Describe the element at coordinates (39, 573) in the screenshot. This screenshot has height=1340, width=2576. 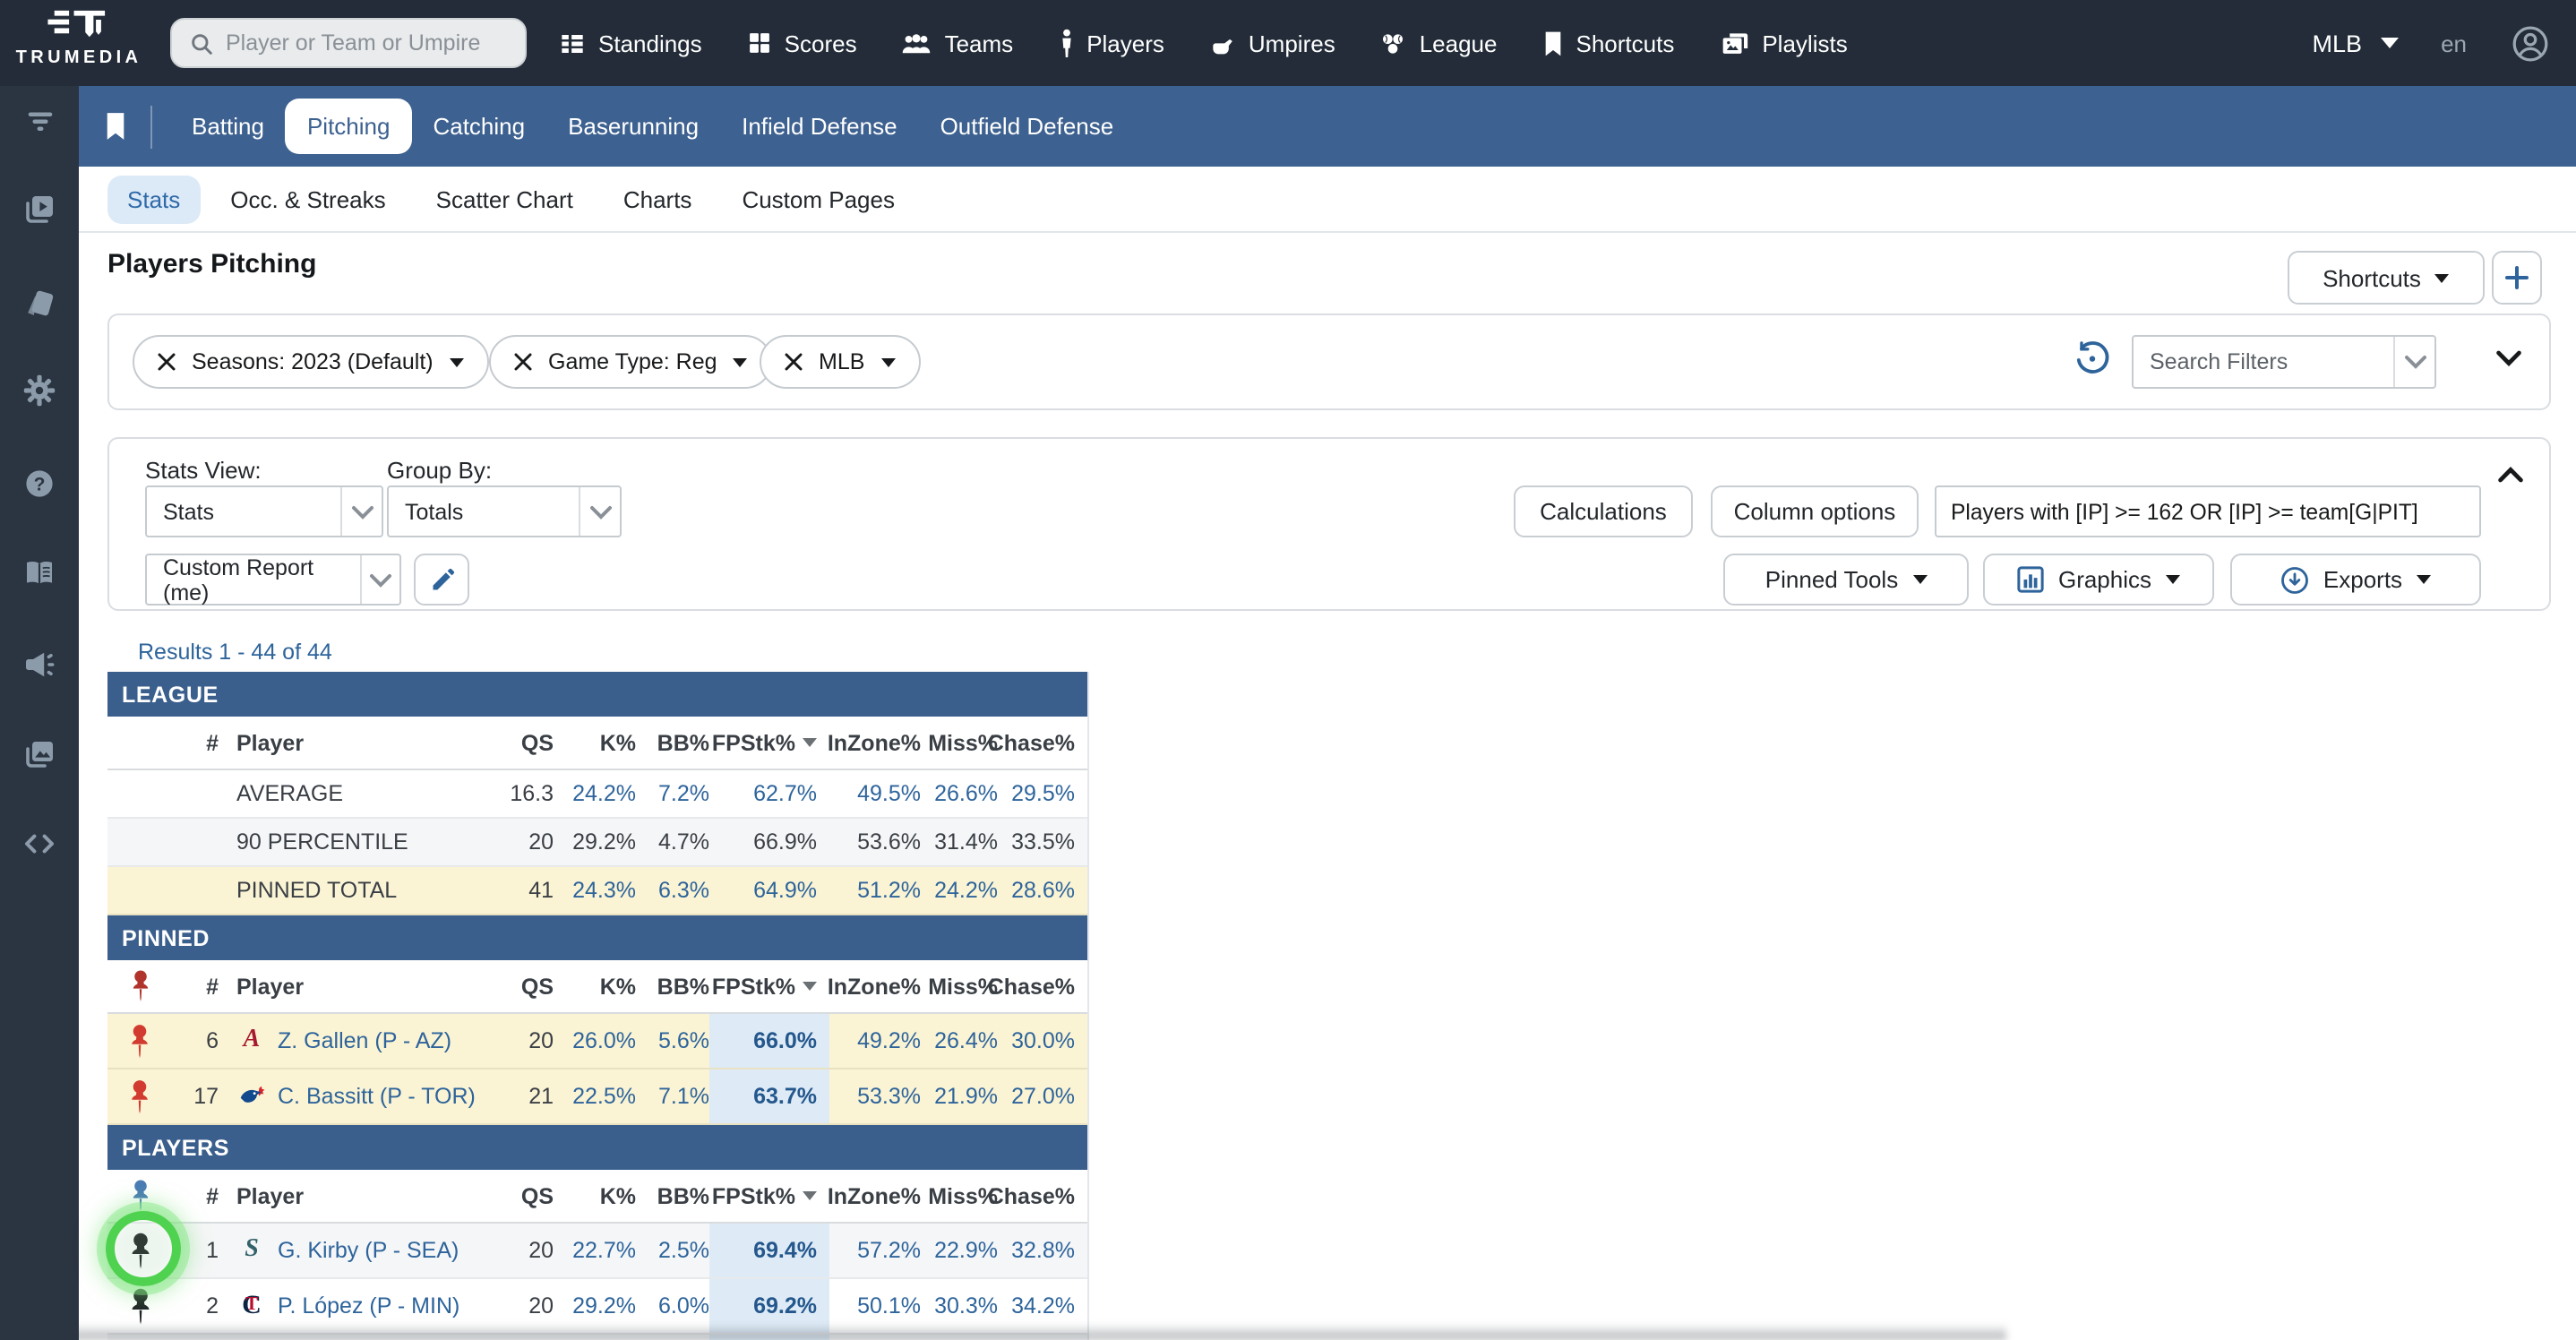
I see `glossary-book-icon` at that location.